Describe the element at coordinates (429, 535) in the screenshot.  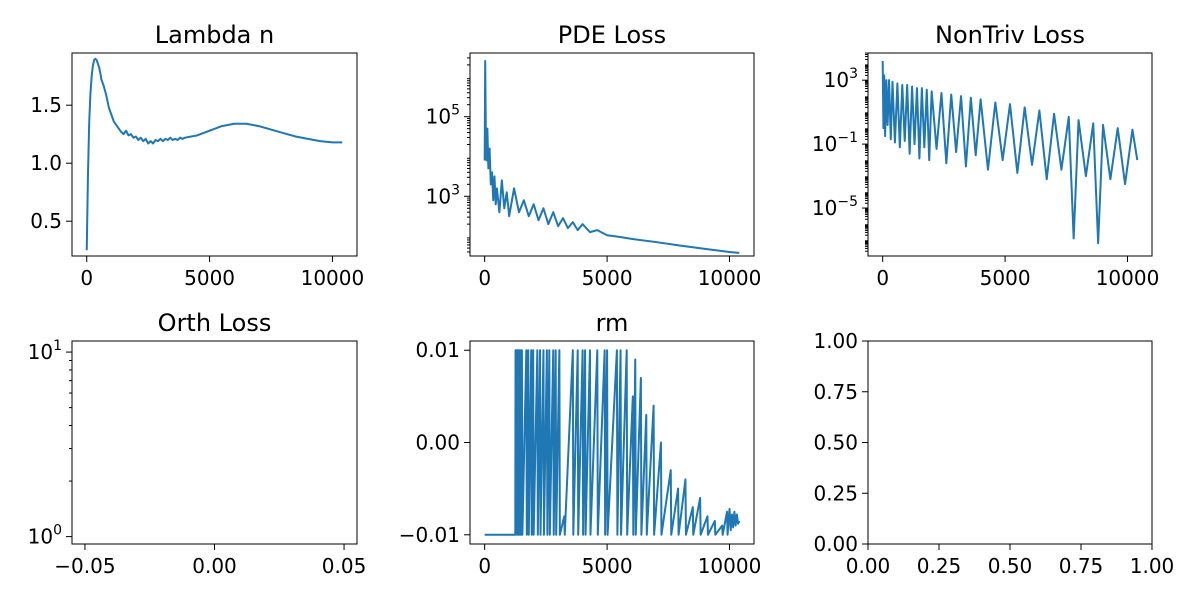
I see `rm-ytick-label: −0.01` at that location.